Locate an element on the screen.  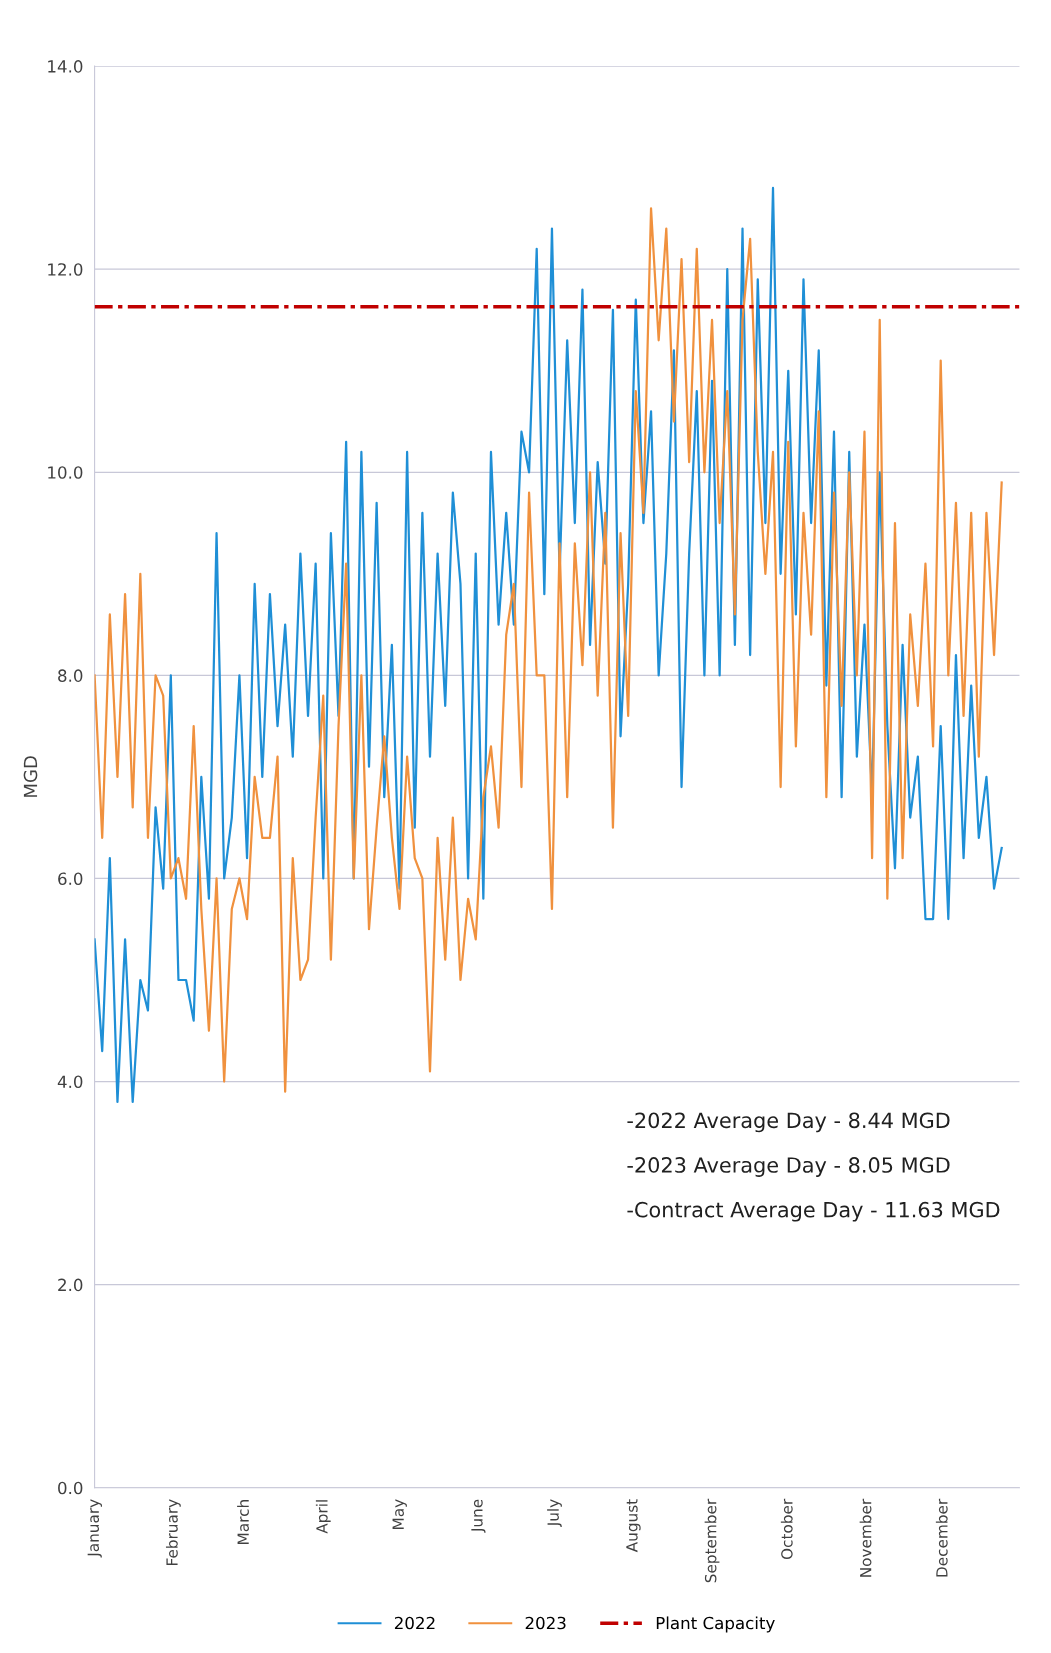
x-tick-label: April is located at coordinates (323, 1517).